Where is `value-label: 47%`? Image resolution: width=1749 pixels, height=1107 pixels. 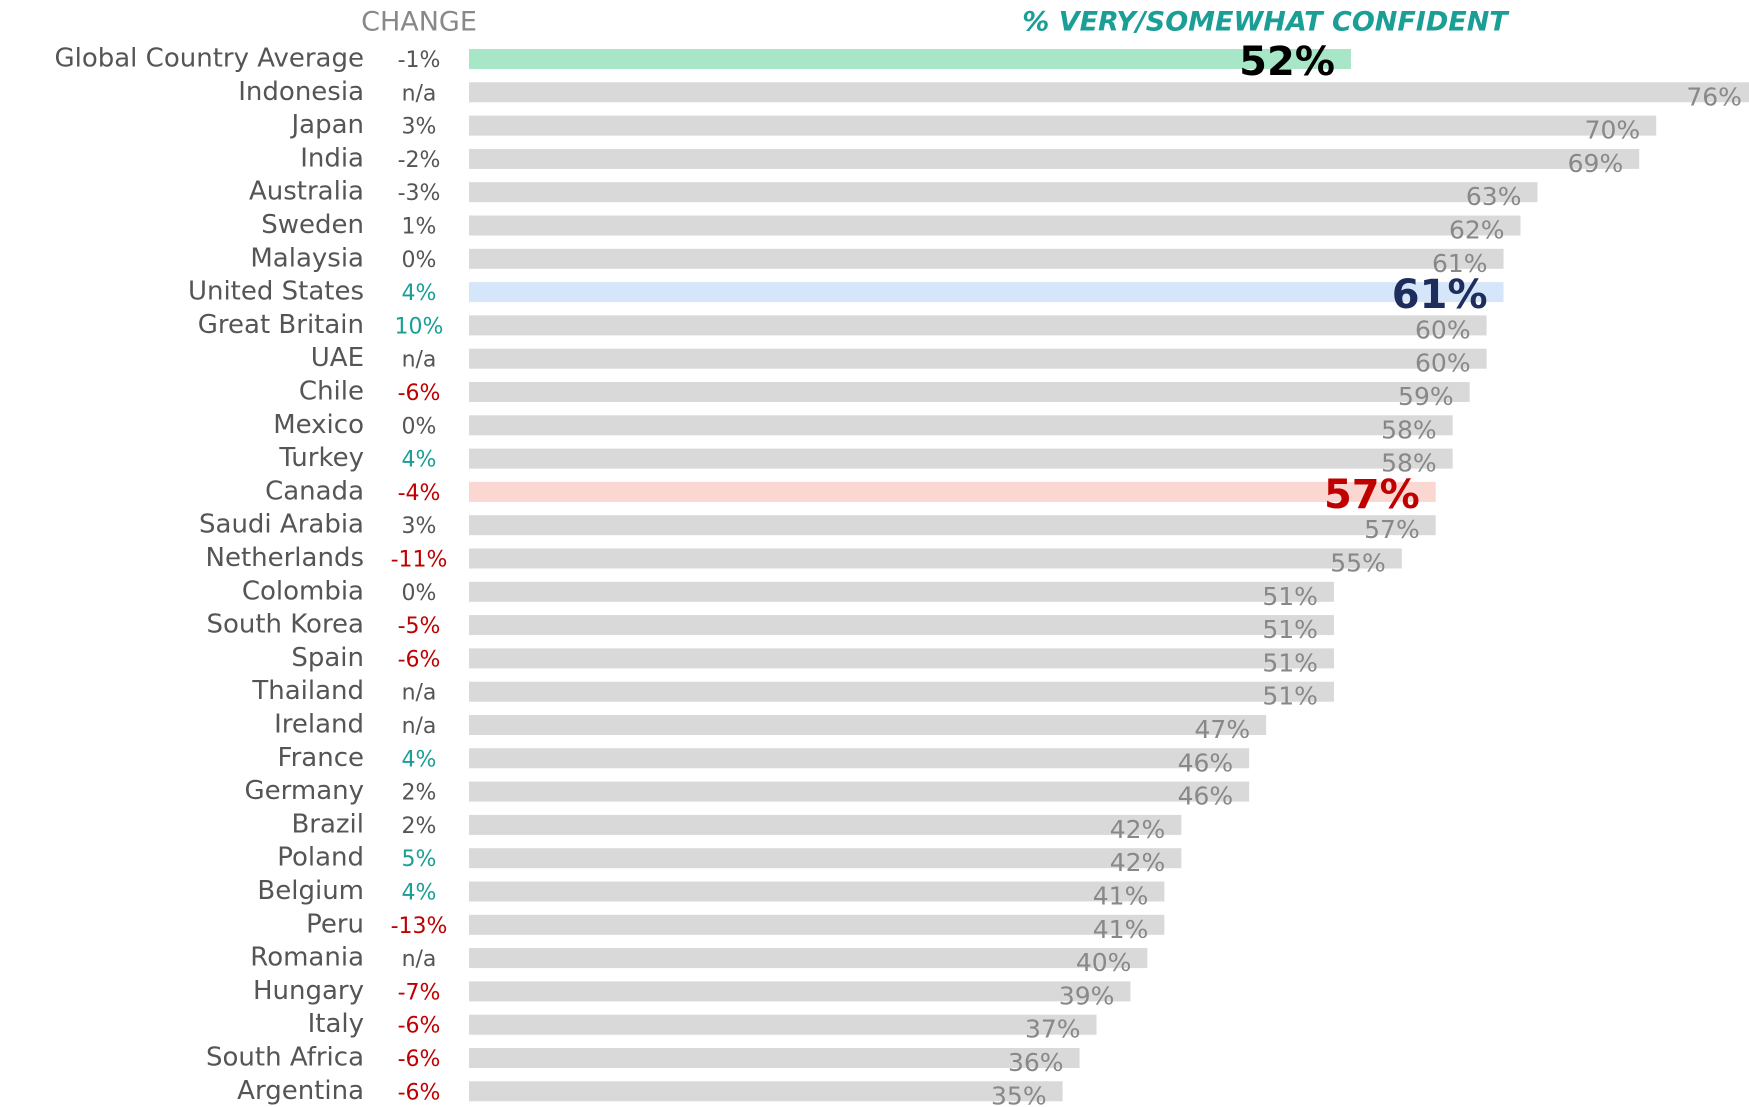 value-label: 47% is located at coordinates (1223, 729).